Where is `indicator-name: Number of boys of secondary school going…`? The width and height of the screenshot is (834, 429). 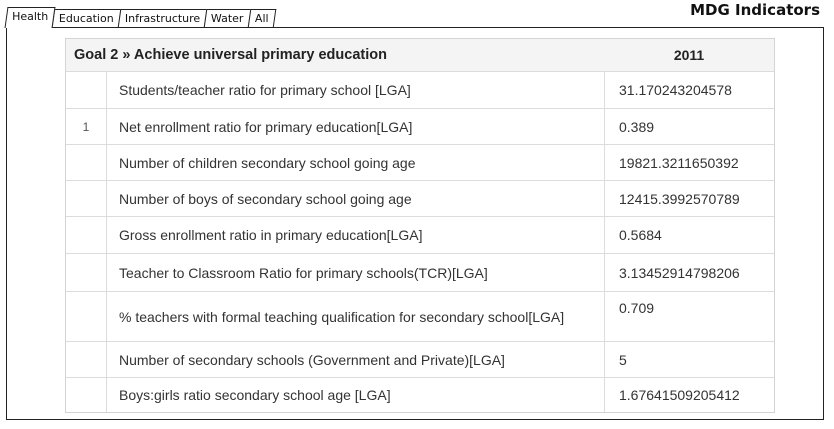 indicator-name: Number of boys of secondary school going… is located at coordinates (356, 198).